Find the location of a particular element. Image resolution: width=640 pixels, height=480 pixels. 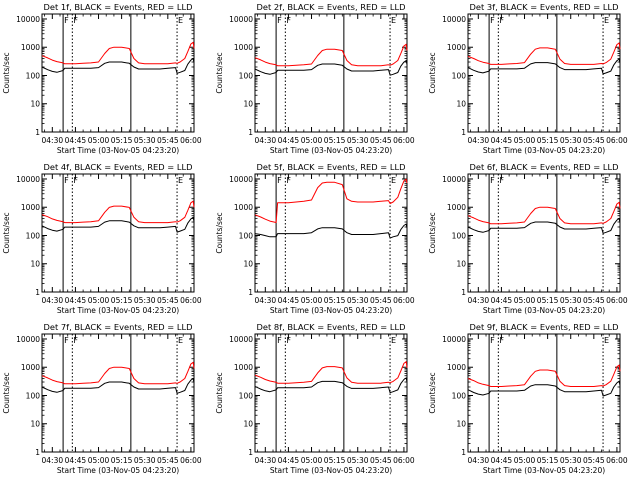

panel-title: Det 7f, BLACK = Events, RED = LLD is located at coordinates (118, 327).